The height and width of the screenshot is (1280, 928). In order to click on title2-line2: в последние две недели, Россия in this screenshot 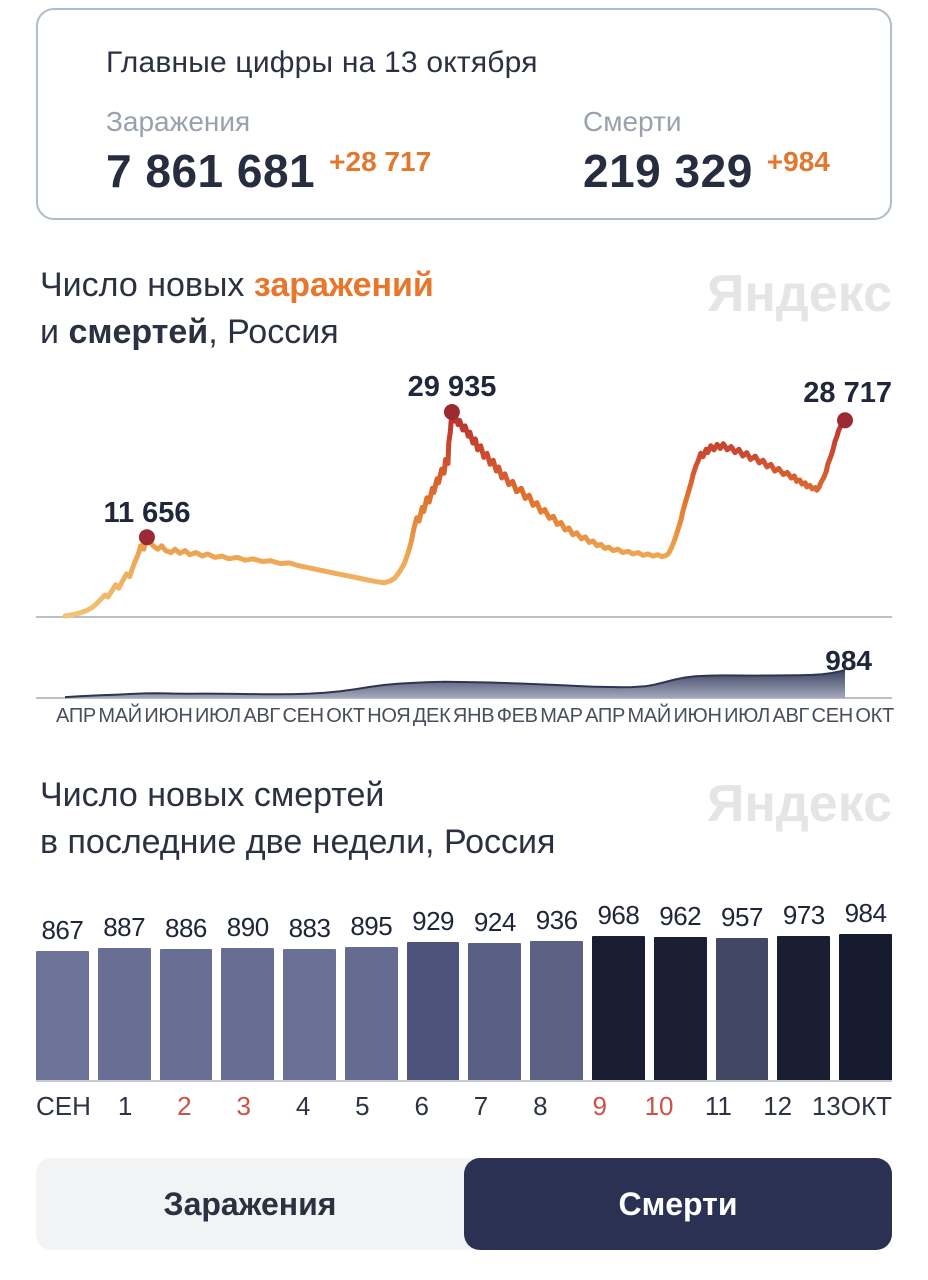, I will do `click(298, 842)`.